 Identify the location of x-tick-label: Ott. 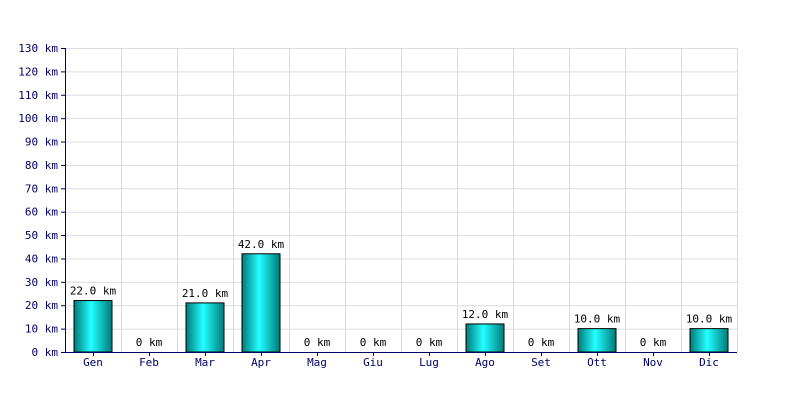
(597, 362).